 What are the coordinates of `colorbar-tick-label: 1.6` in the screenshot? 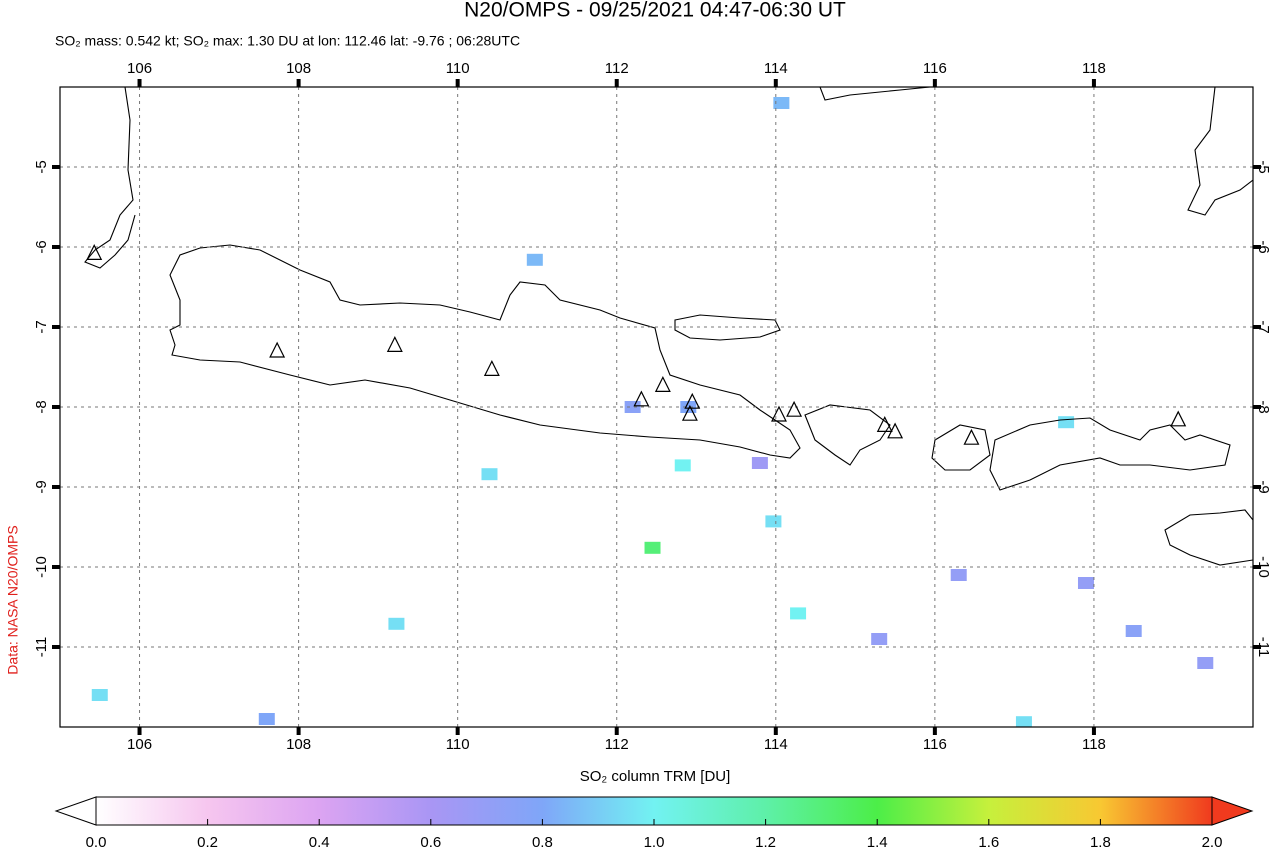 It's located at (988, 842).